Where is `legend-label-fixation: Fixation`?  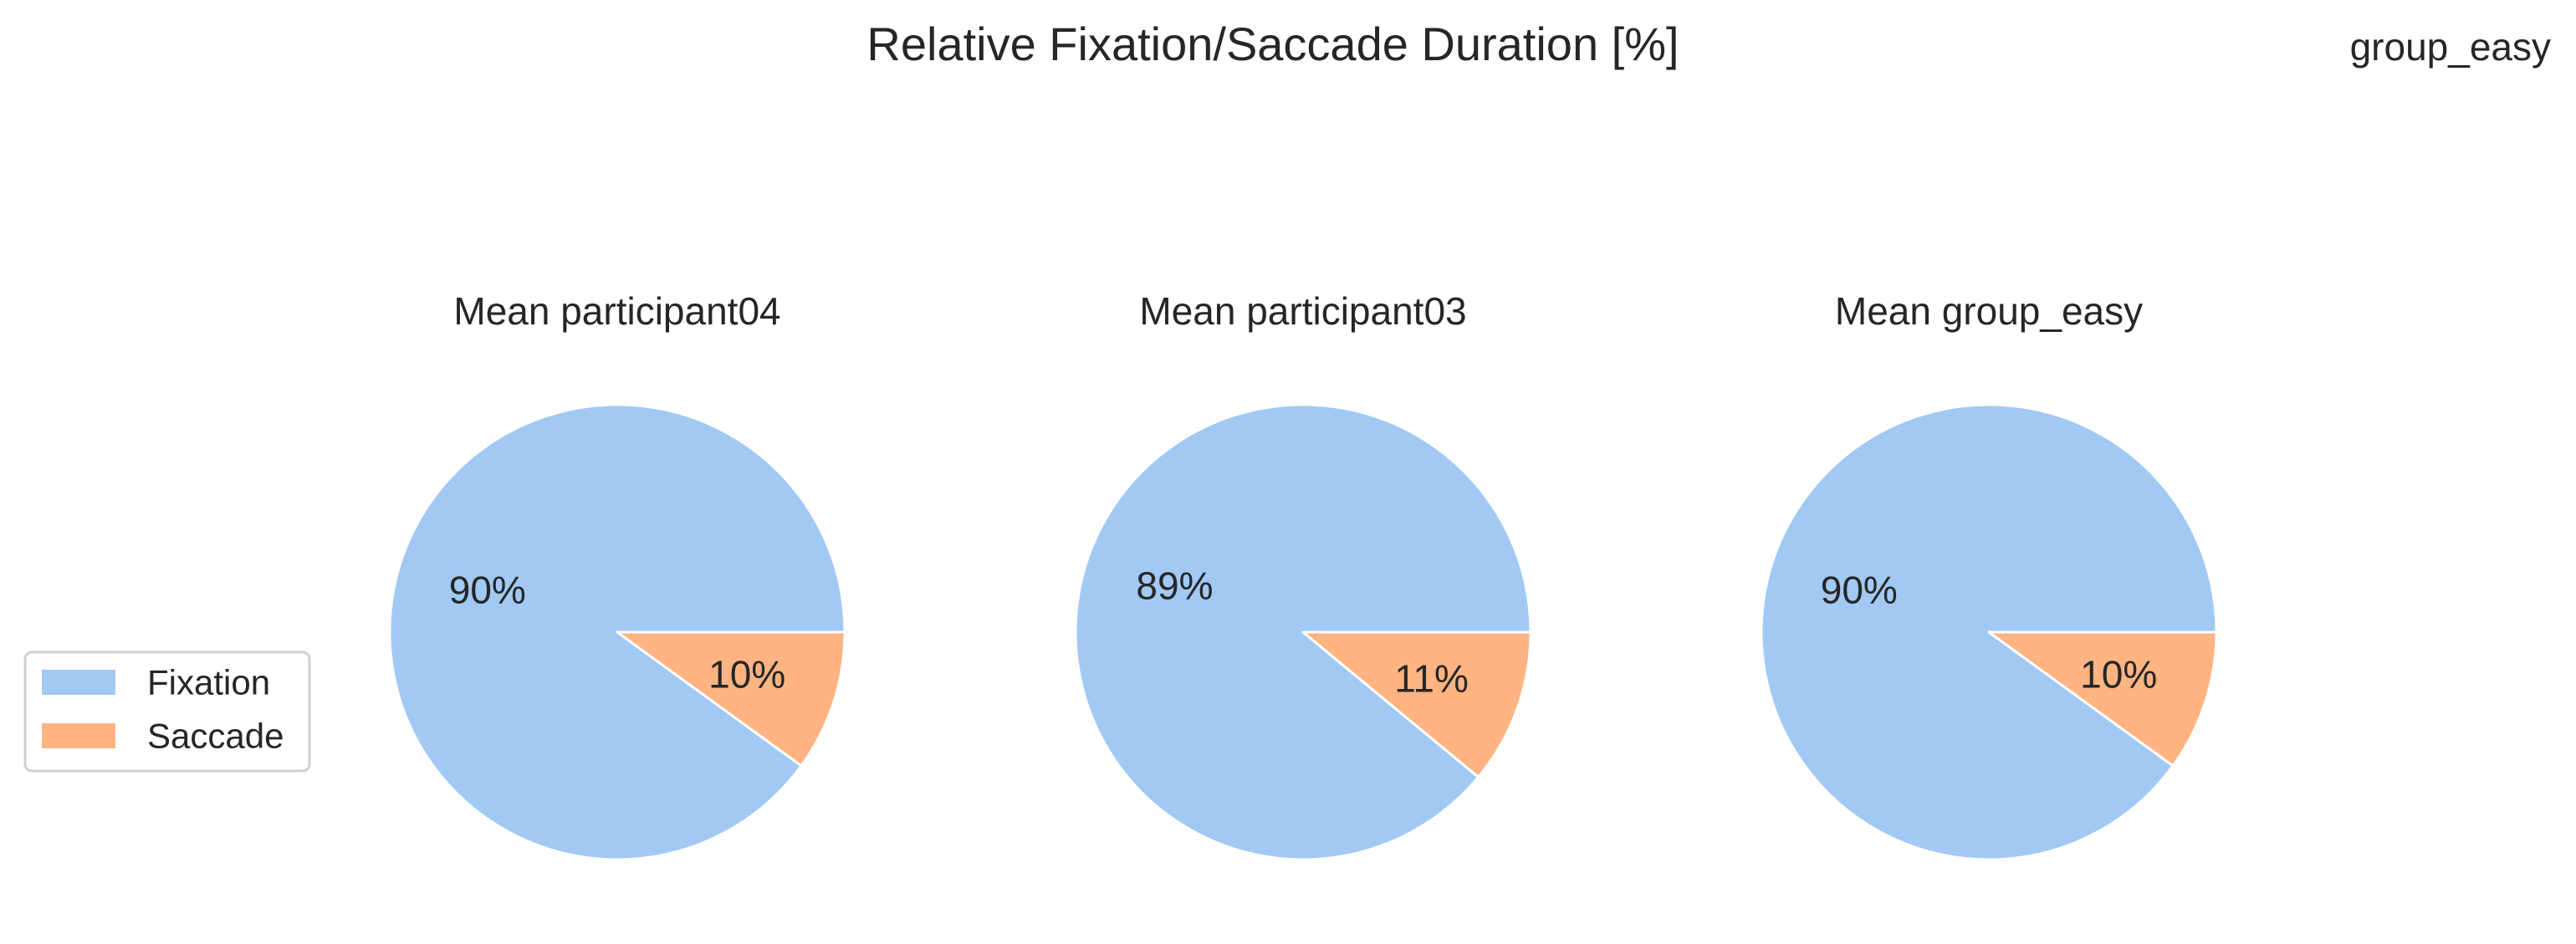 legend-label-fixation: Fixation is located at coordinates (208, 682).